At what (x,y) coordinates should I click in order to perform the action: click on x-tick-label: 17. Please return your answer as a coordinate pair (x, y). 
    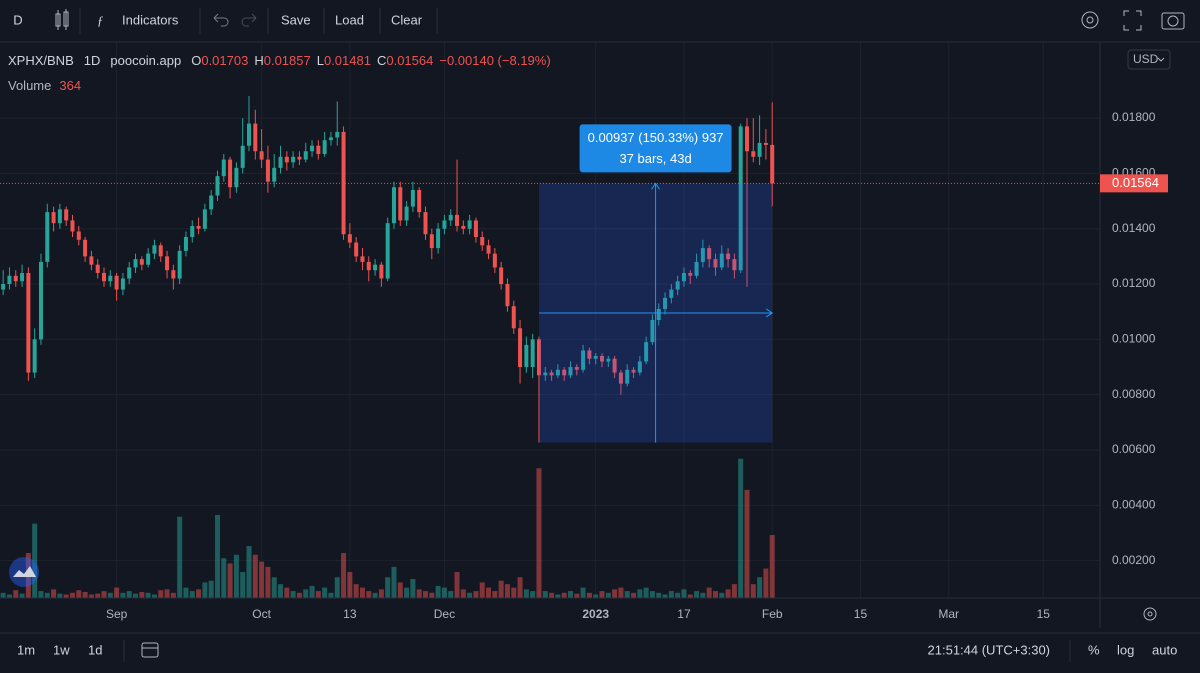
    Looking at the image, I should click on (684, 614).